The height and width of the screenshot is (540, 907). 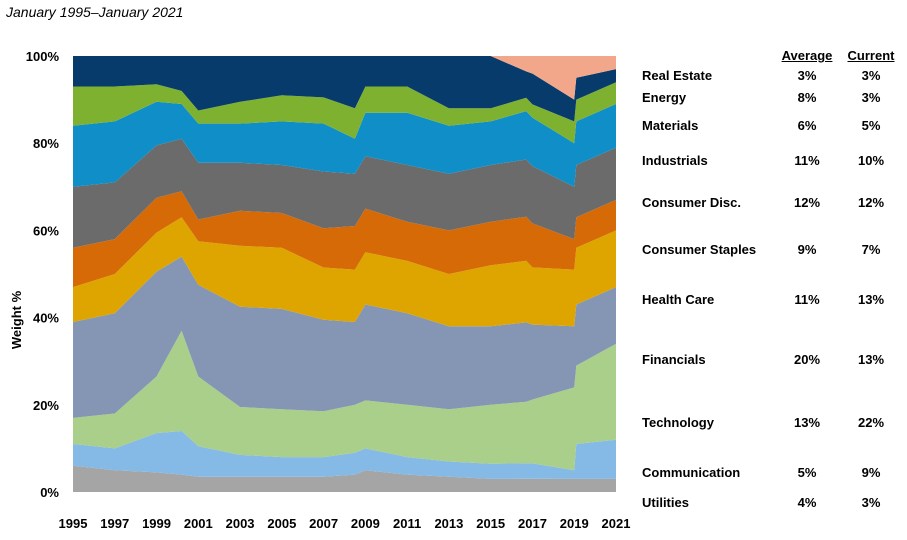 What do you see at coordinates (46, 318) in the screenshot?
I see `y-tick-label: 40%` at bounding box center [46, 318].